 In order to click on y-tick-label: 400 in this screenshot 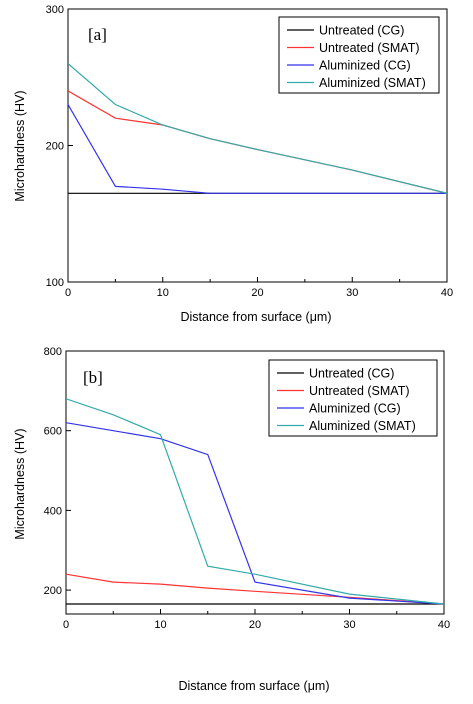, I will do `click(53, 511)`.